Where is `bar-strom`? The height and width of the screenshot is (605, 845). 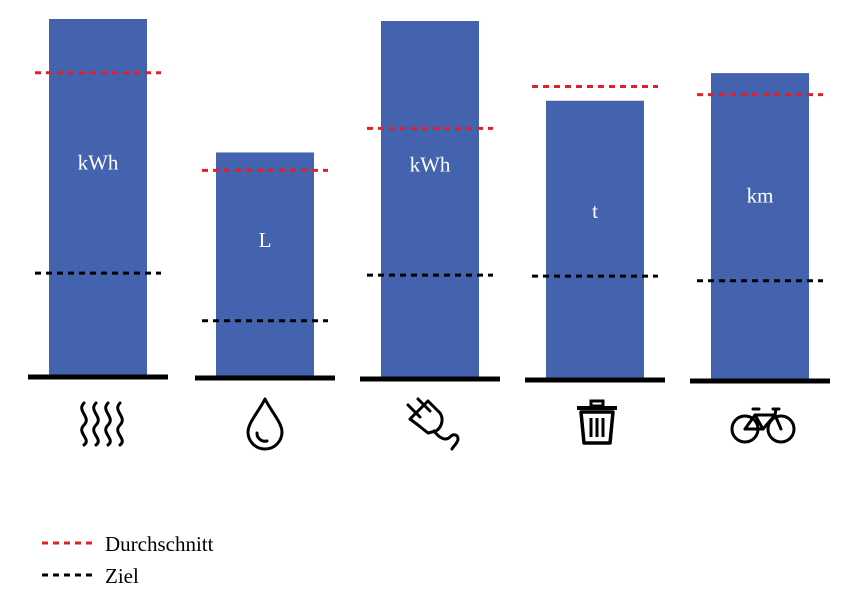 bar-strom is located at coordinates (430, 200).